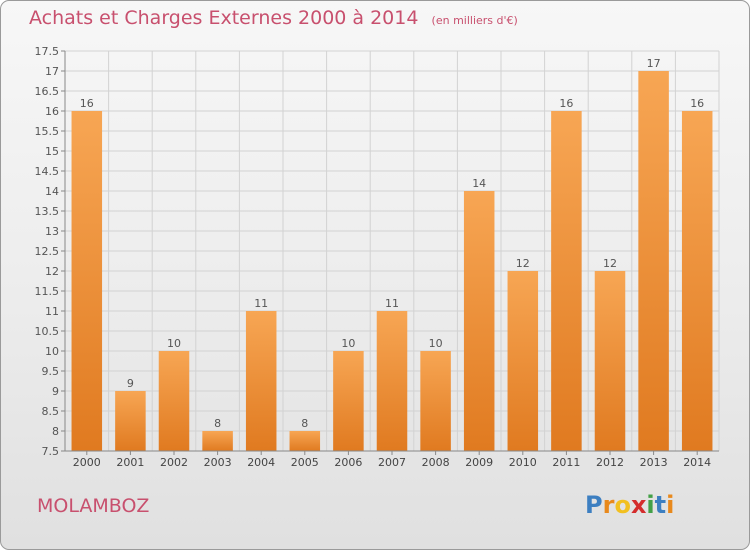  I want to click on logo-letter: P, so click(594, 505).